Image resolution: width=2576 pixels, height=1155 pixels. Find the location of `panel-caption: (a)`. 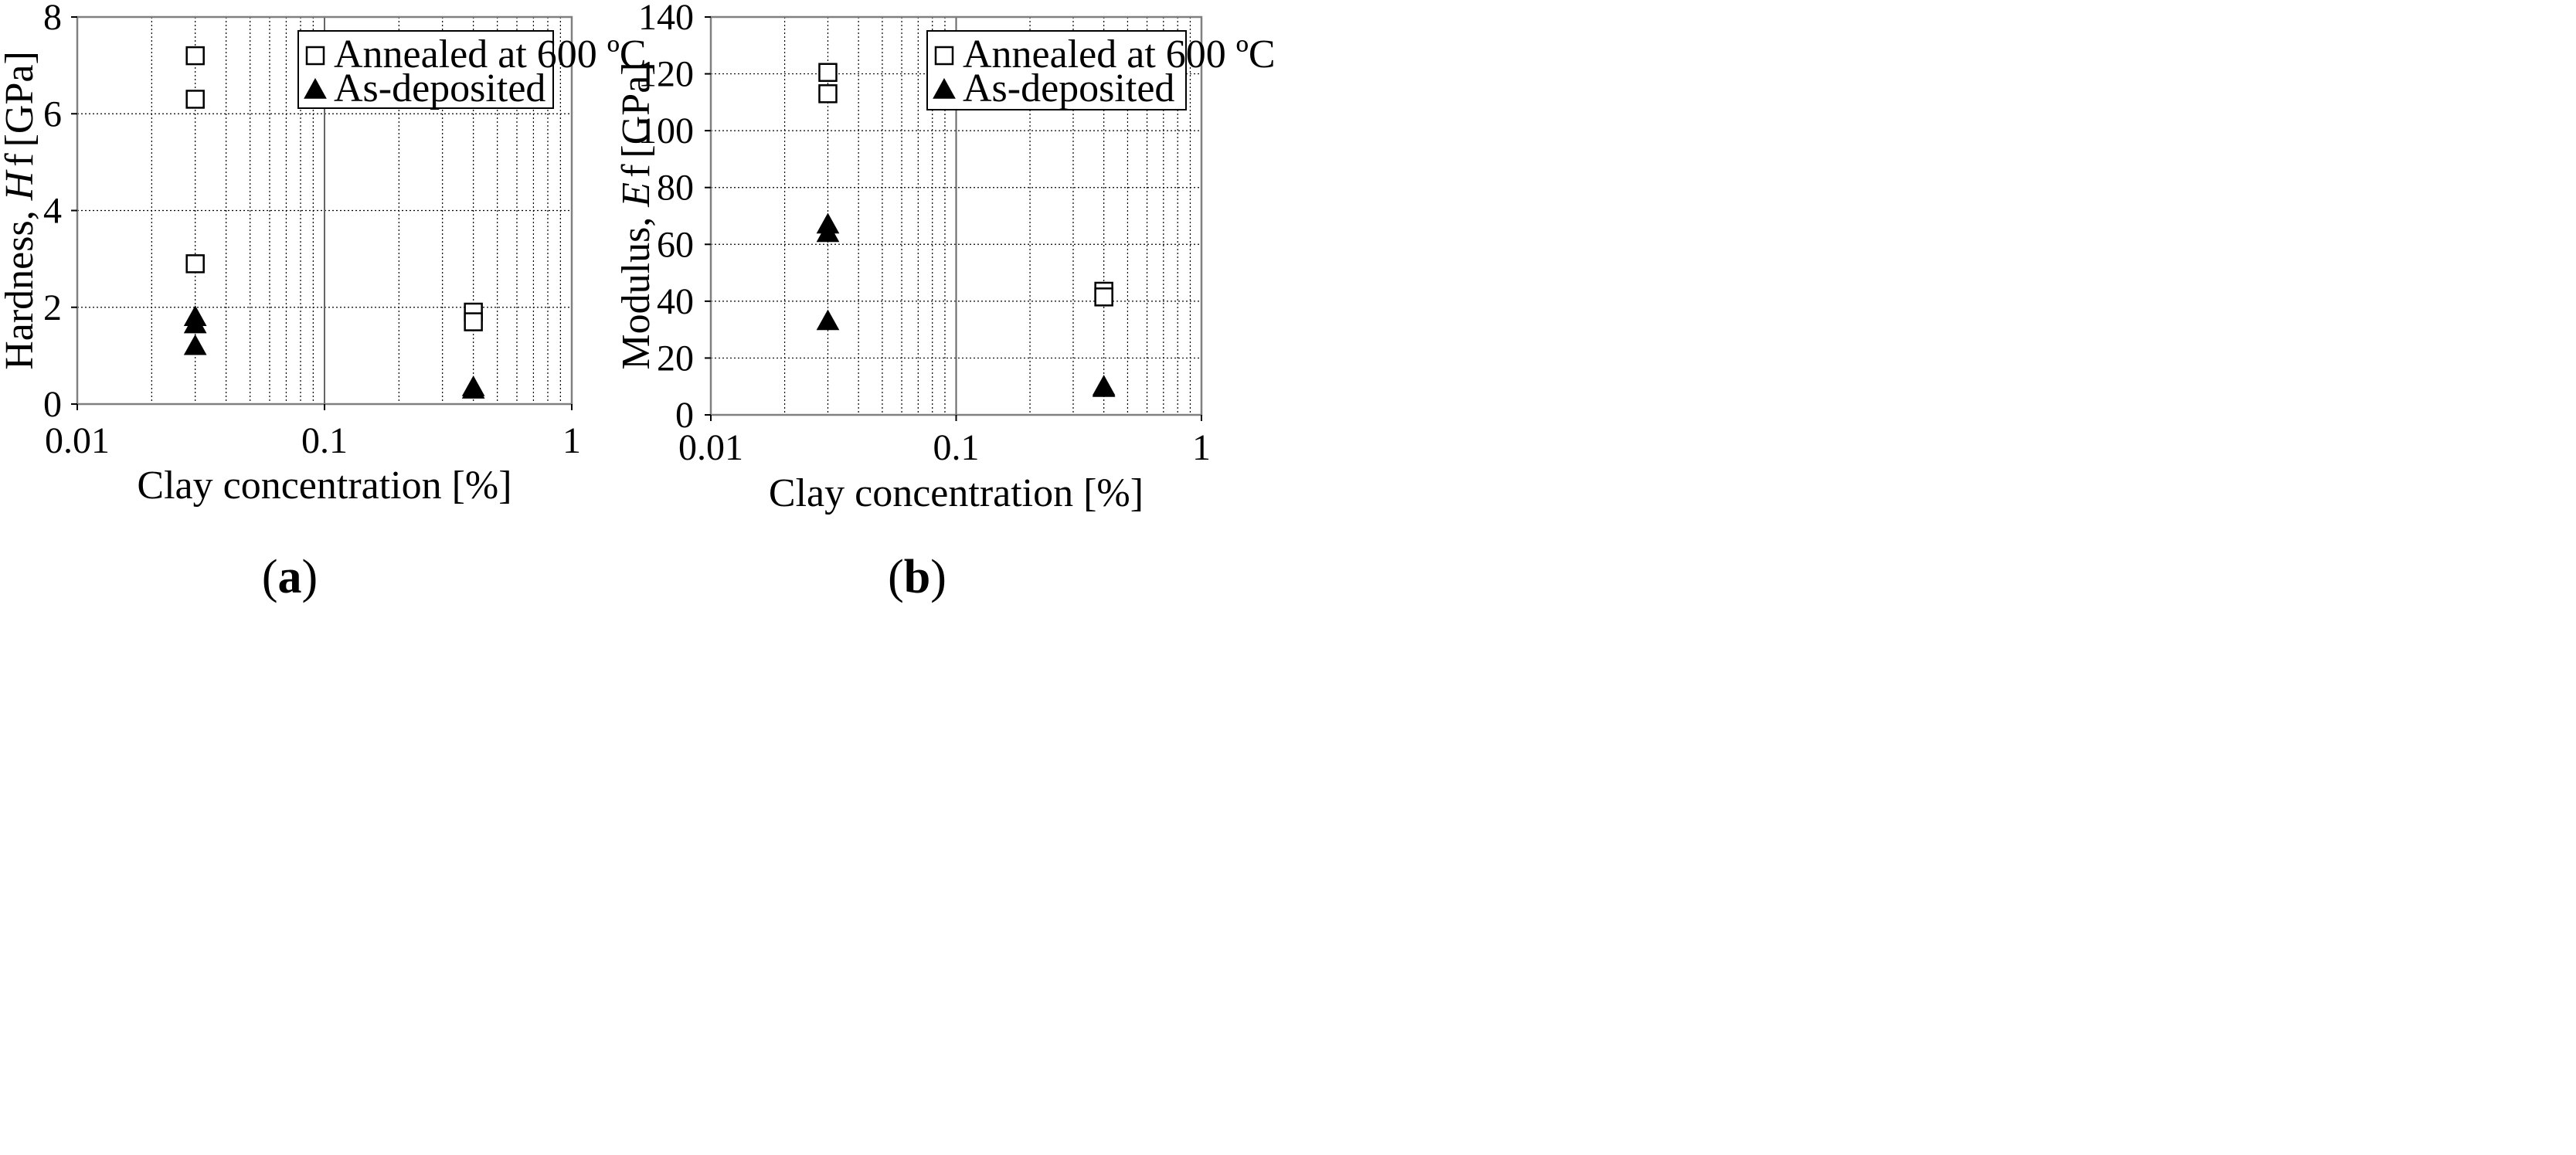

panel-caption: (a) is located at coordinates (290, 577).